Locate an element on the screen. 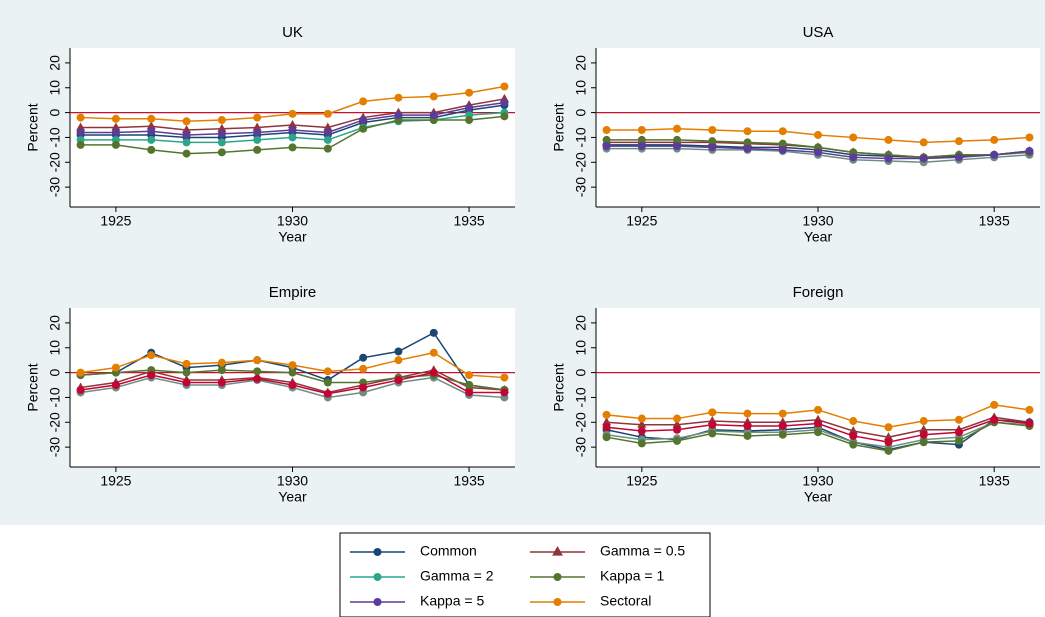  x-tick-label: 1935 is located at coordinates (994, 221).